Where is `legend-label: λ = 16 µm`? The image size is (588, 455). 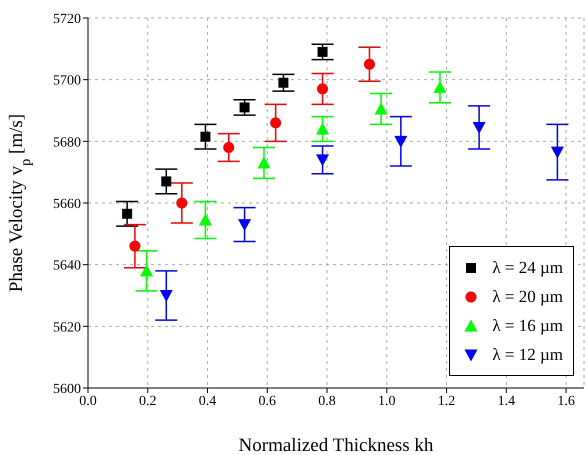
legend-label: λ = 16 µm is located at coordinates (527, 326).